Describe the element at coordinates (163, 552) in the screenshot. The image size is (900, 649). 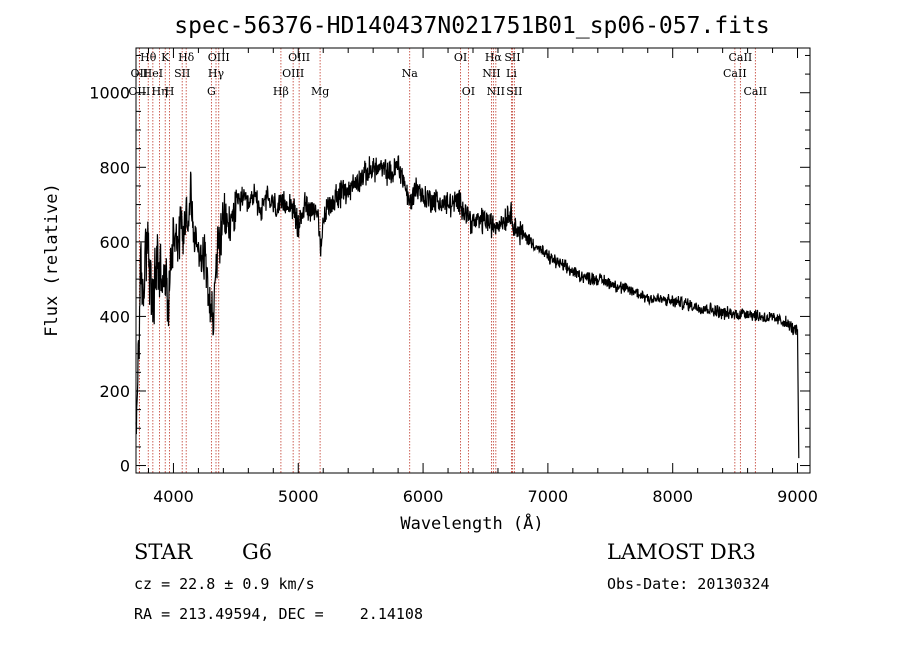
I see `object-class: STAR` at that location.